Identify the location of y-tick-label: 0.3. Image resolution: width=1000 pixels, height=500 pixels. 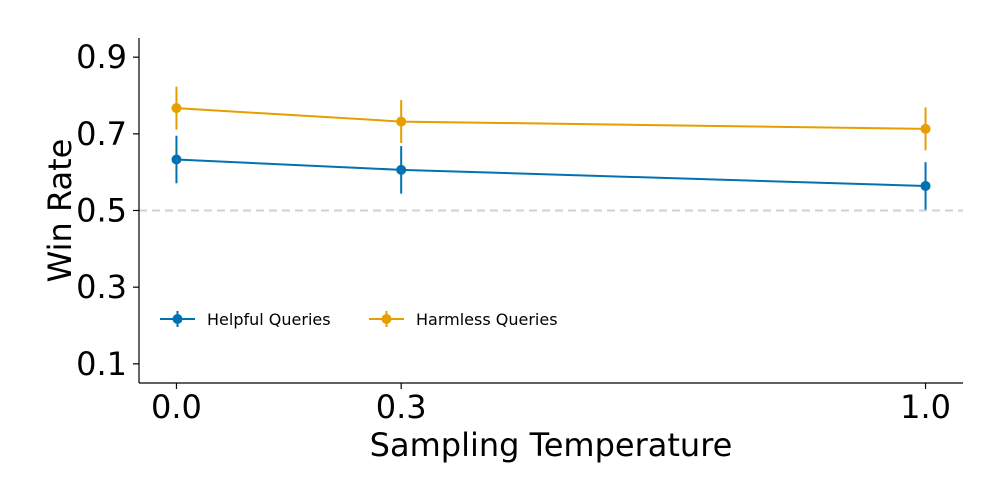
(101, 287).